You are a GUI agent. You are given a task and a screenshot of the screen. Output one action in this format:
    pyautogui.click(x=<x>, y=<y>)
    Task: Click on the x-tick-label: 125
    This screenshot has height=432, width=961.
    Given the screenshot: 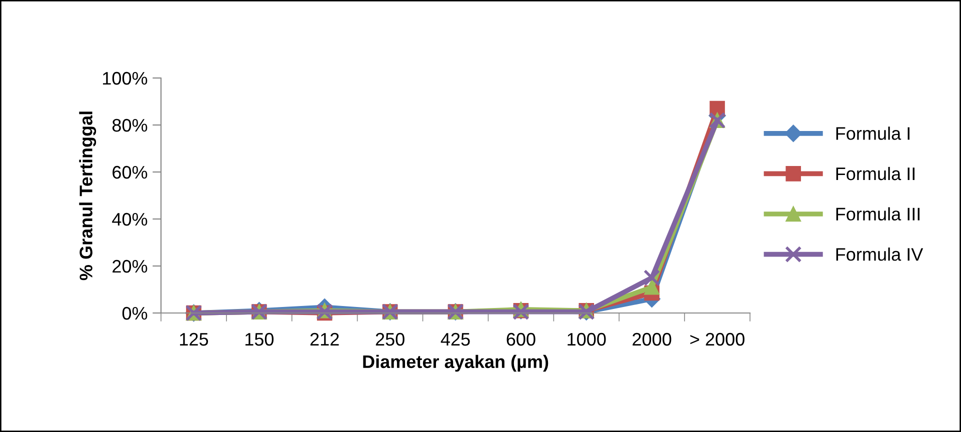 What is the action you would take?
    pyautogui.click(x=194, y=339)
    